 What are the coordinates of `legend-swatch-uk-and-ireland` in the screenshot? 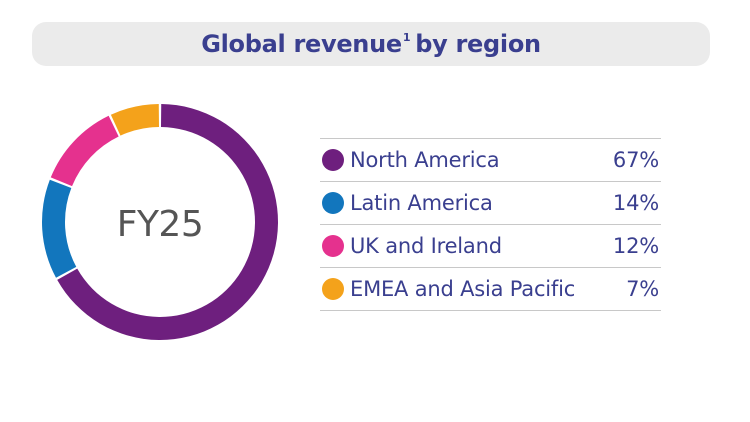 It's located at (333, 246).